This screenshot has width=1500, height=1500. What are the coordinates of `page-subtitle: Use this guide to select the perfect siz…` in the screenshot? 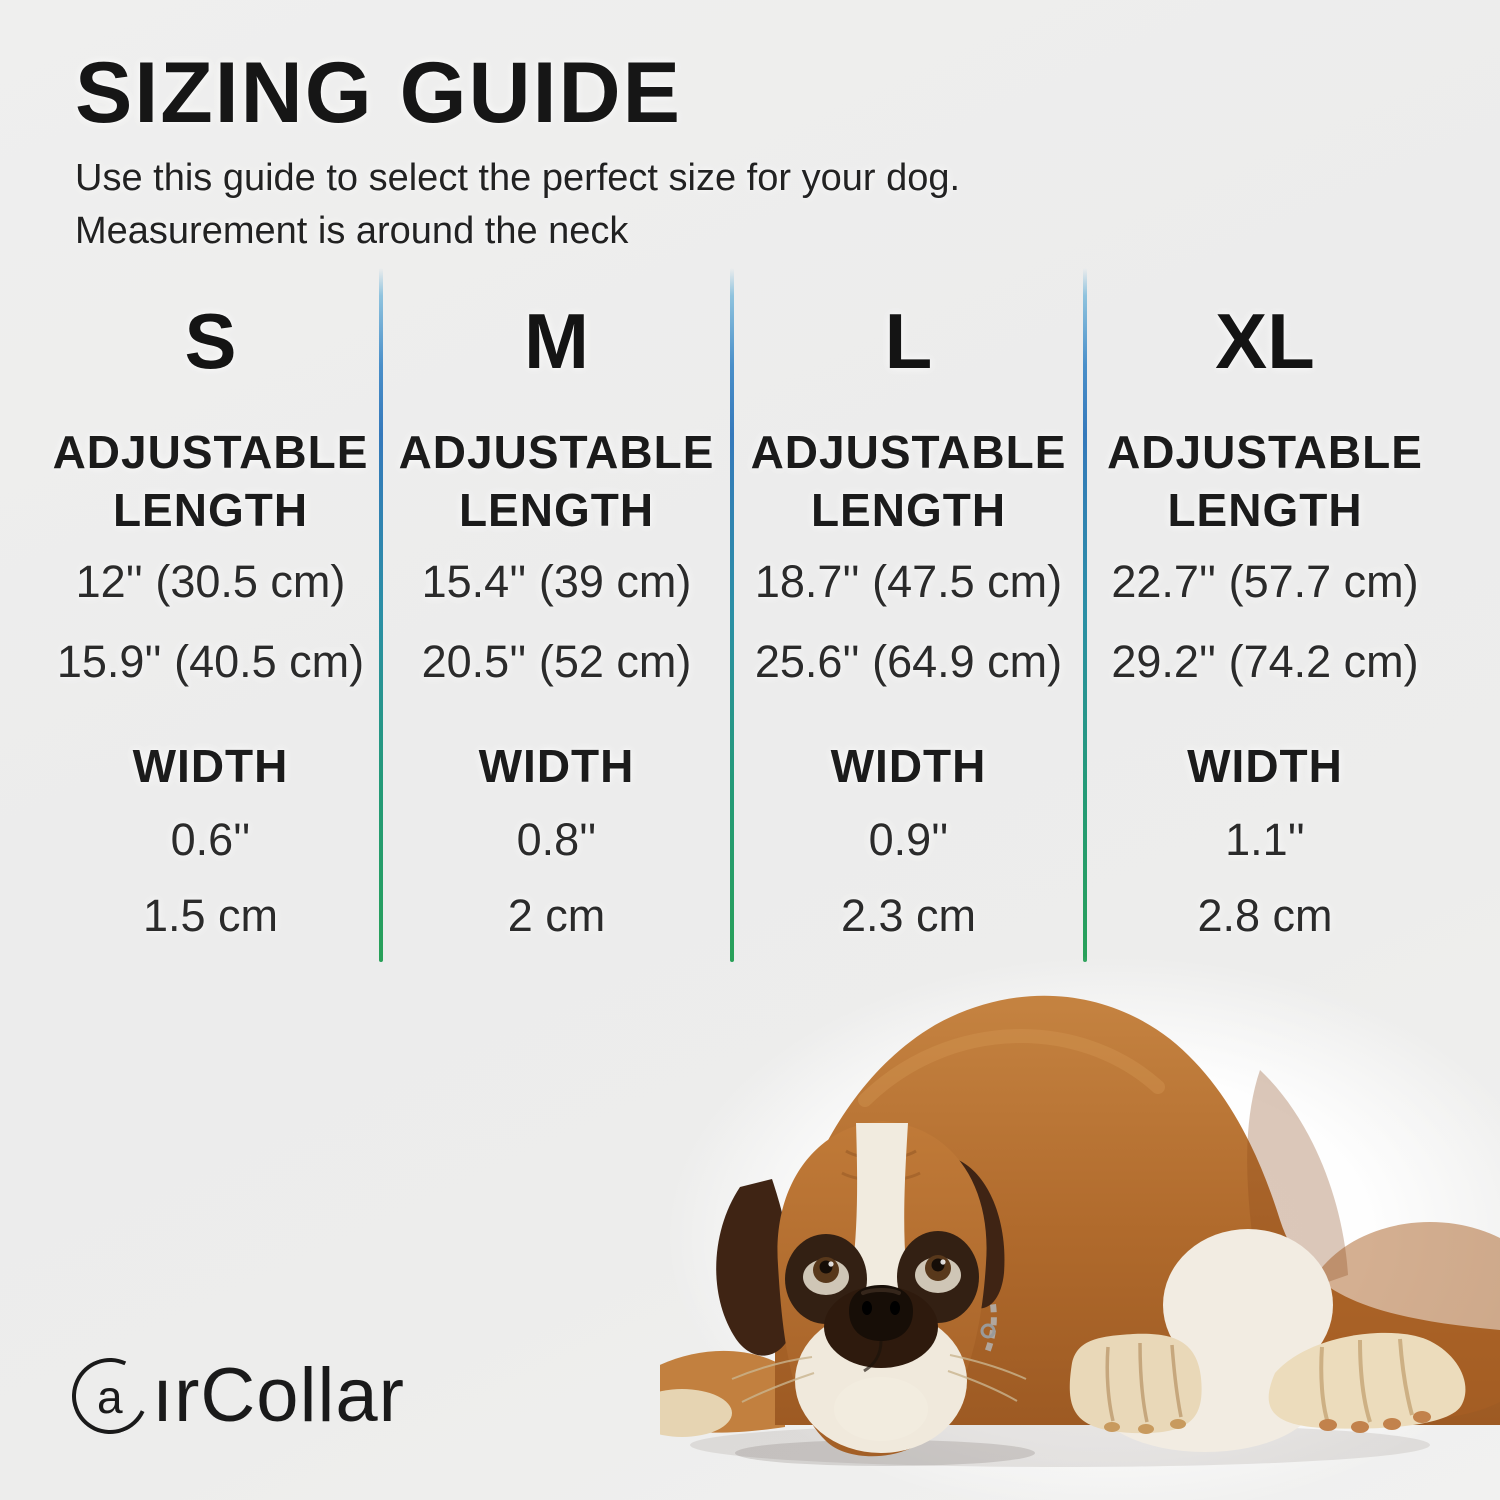 It's located at (517, 204).